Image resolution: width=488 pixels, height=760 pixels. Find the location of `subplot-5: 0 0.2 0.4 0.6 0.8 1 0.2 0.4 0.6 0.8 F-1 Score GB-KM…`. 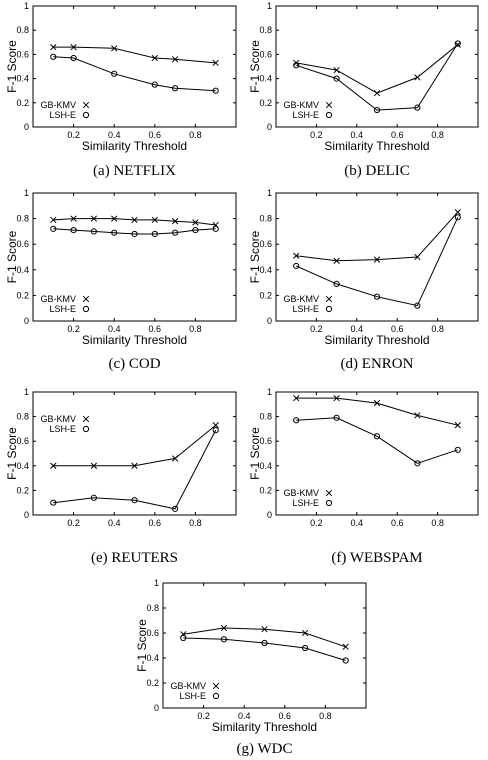

subplot-5: 0 0.2 0.4 0.6 0.8 1 0.2 0.4 0.6 0.8 F-1 Score GB-KM… is located at coordinates (121, 476).